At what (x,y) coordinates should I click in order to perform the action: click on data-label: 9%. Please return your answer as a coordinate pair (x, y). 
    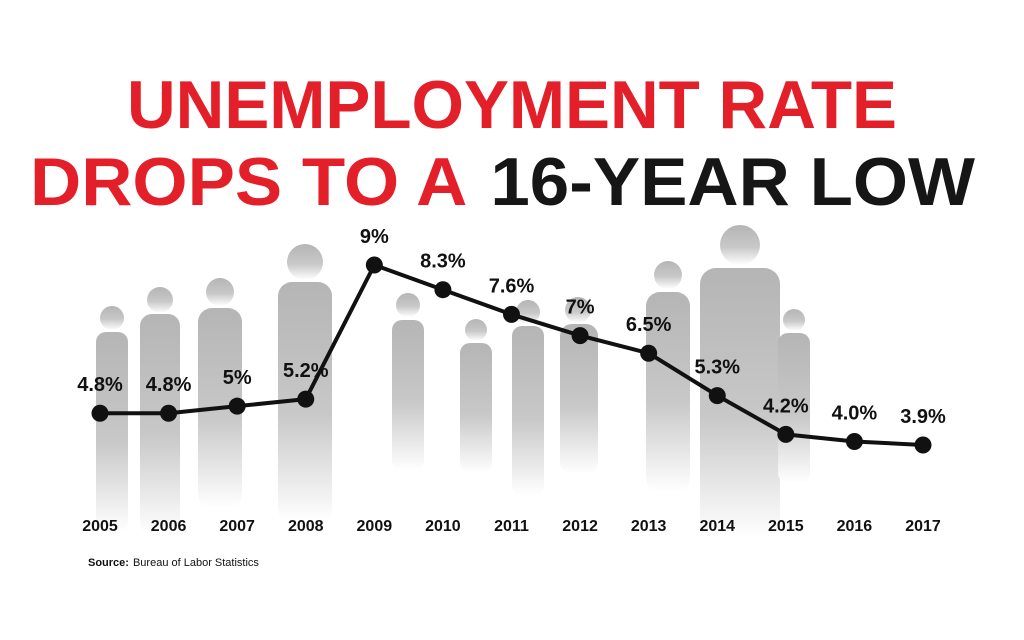
    Looking at the image, I should click on (374, 237).